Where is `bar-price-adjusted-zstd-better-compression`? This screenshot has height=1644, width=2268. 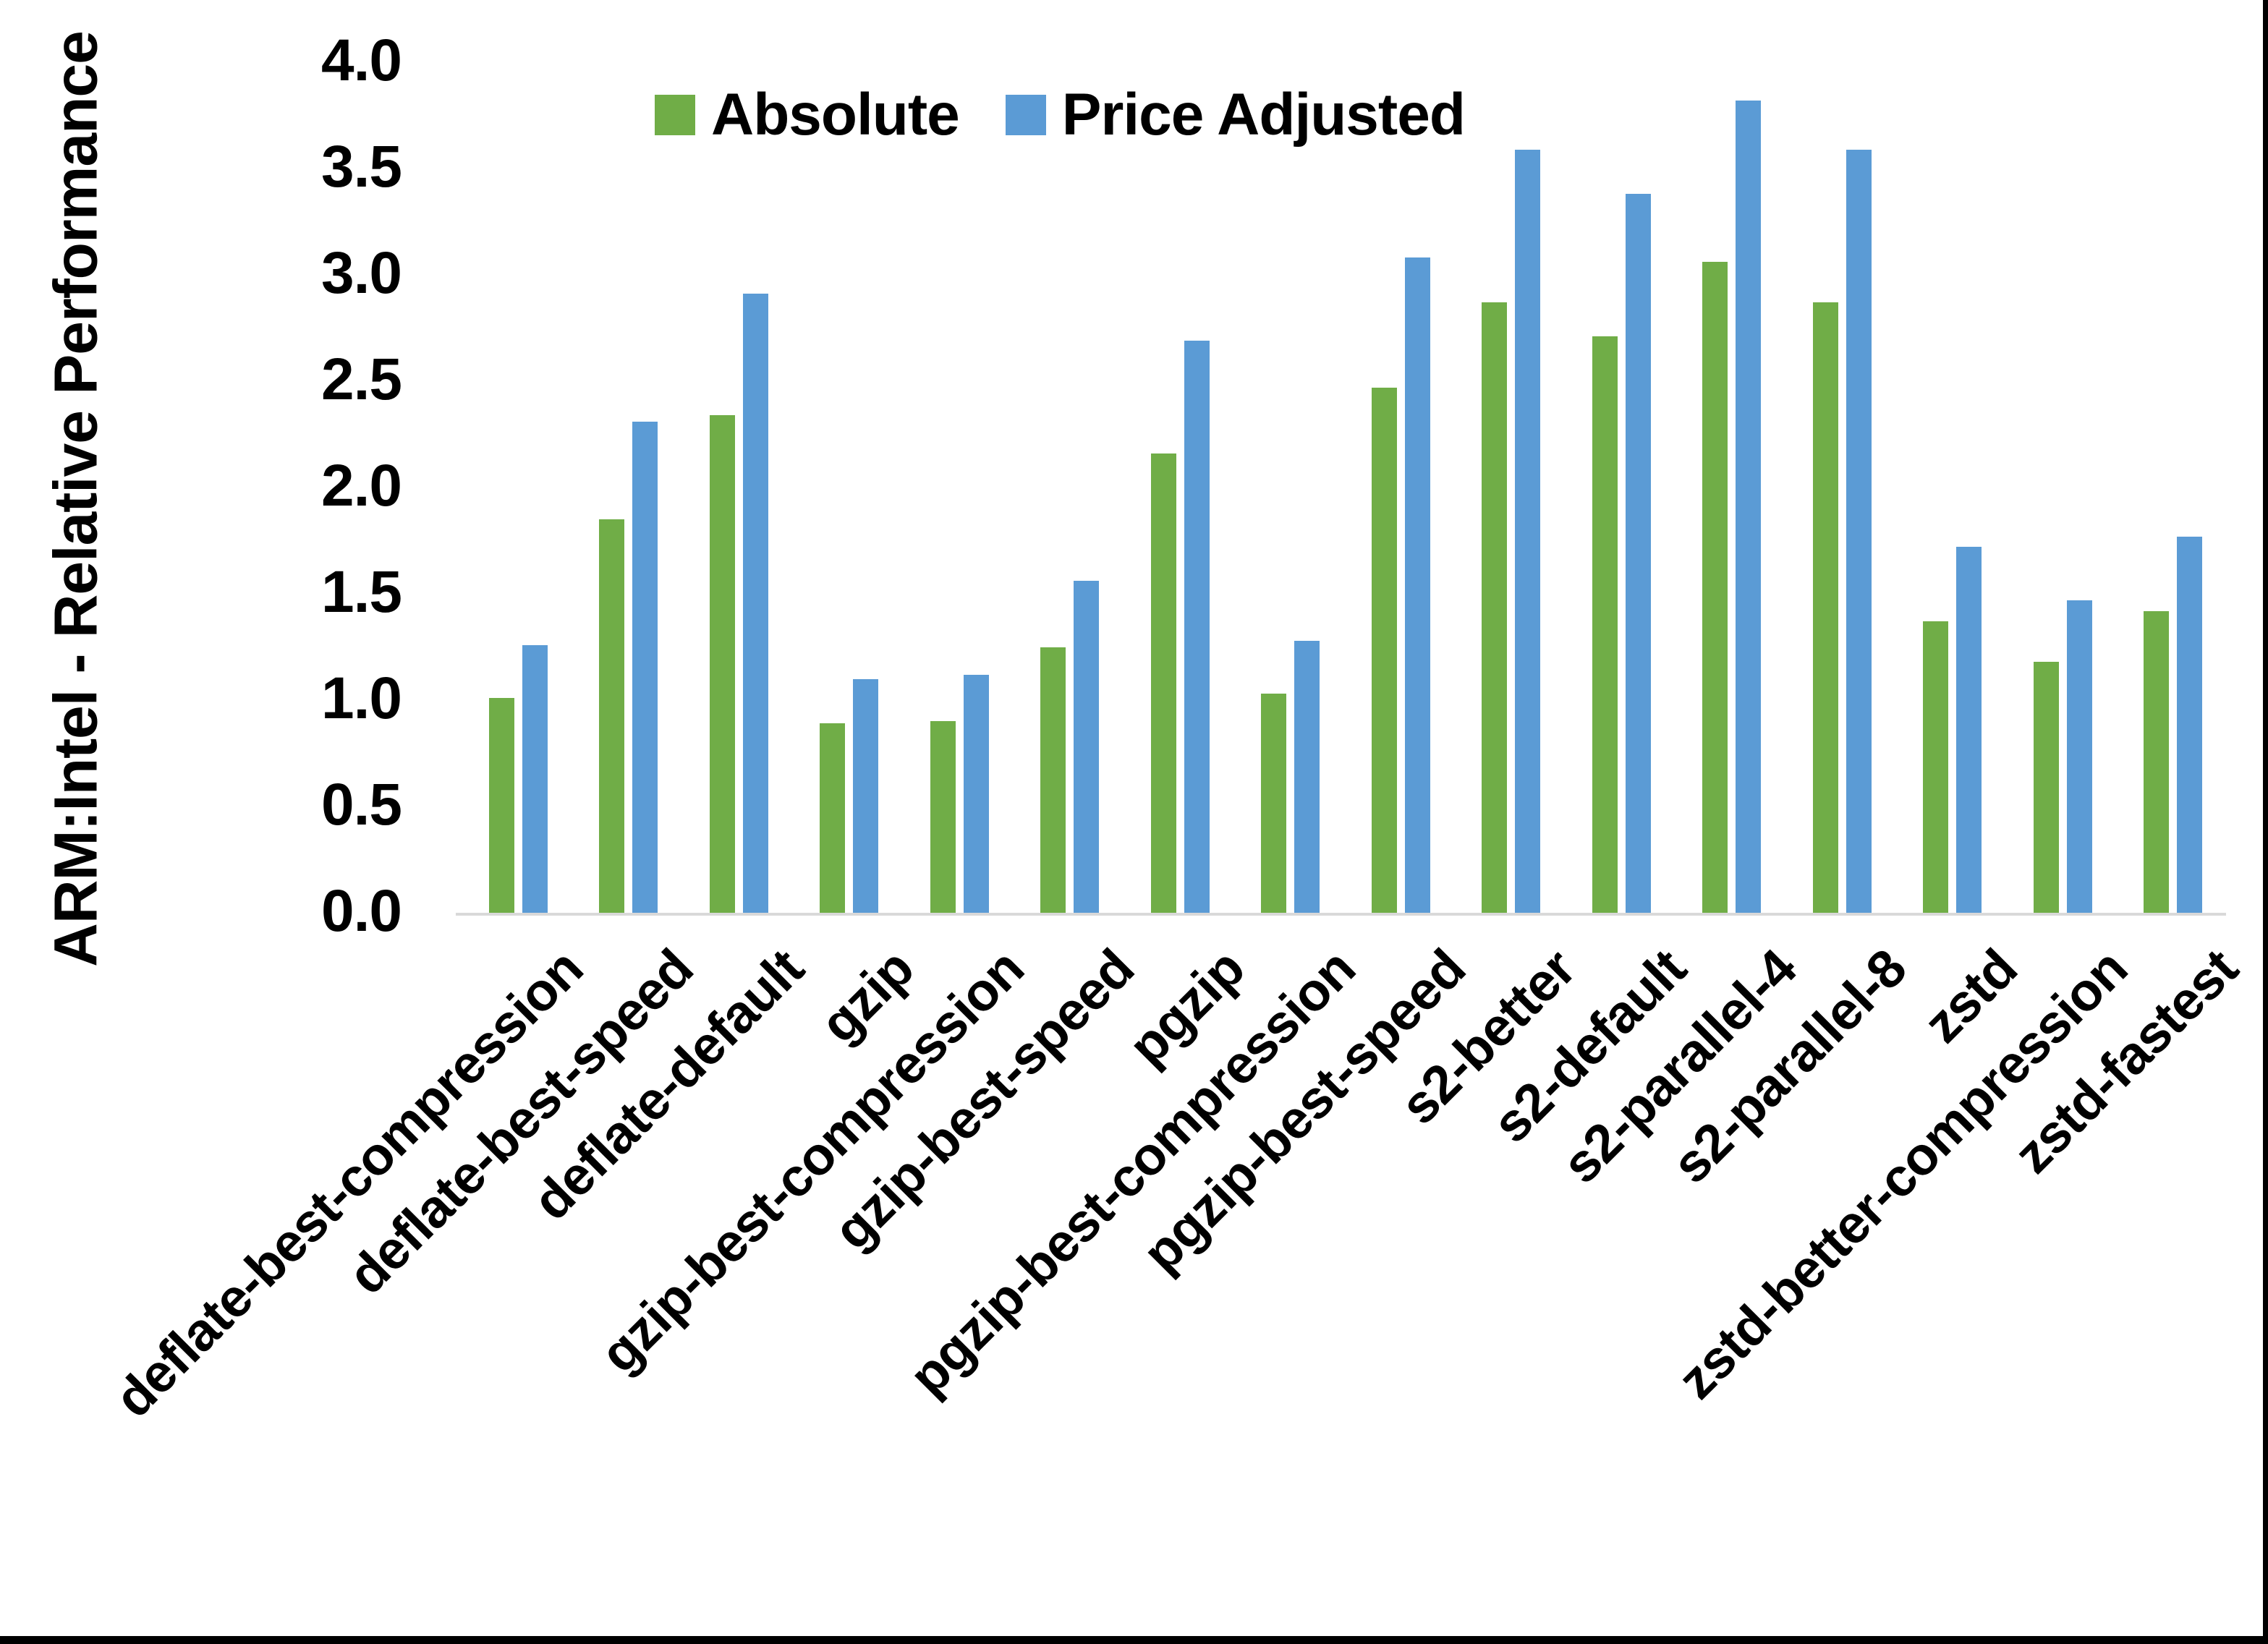
bar-price-adjusted-zstd-better-compression is located at coordinates (2079, 756).